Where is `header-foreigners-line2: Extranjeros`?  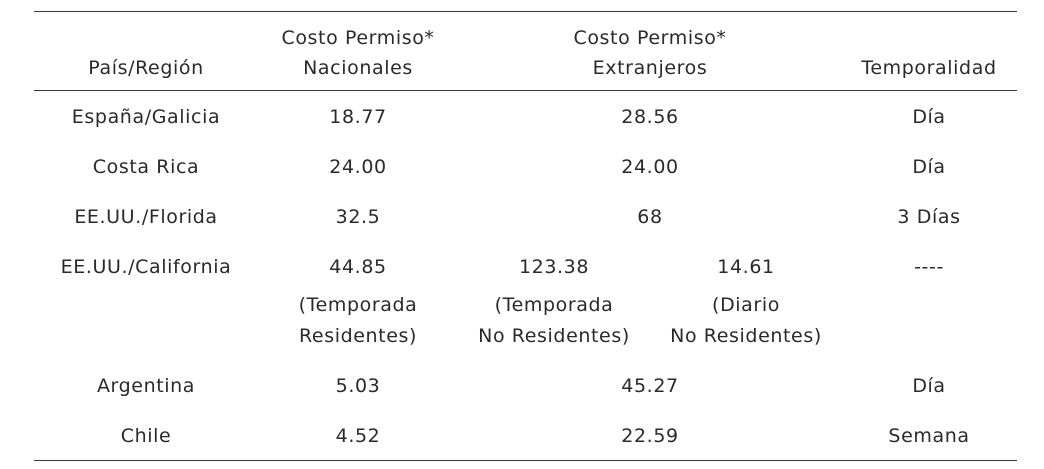
header-foreigners-line2: Extranjeros is located at coordinates (650, 68).